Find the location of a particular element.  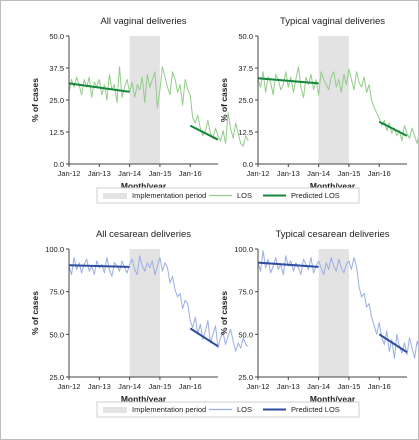

chart-title: Typical vaginal deliveries is located at coordinates (332, 21).